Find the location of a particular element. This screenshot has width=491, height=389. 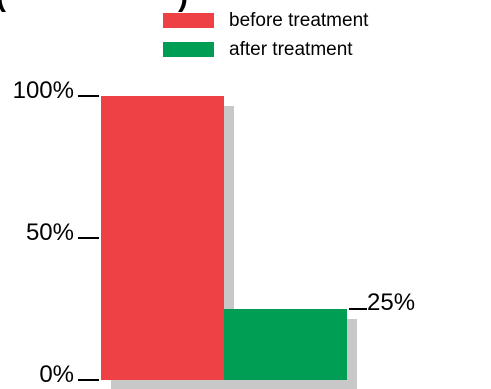

legend-label-before: before treatment is located at coordinates (299, 20).